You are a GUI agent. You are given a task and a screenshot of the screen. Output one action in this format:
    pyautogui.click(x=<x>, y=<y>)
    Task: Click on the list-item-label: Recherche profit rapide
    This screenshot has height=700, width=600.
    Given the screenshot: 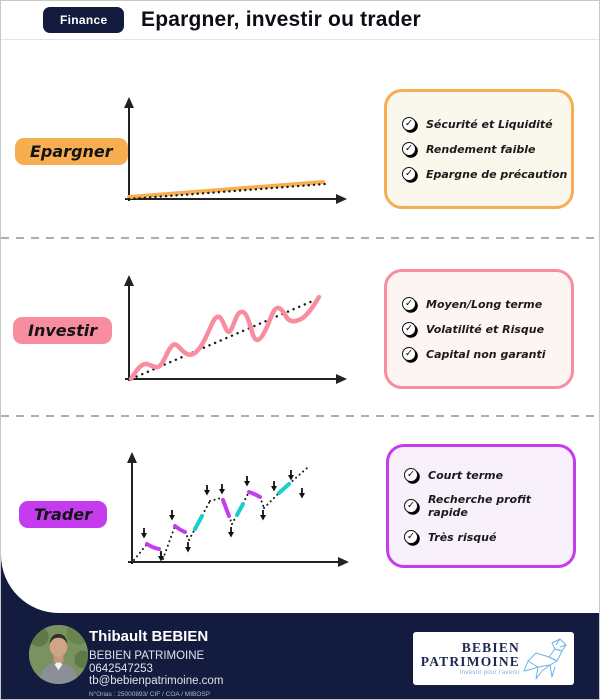 What is the action you would take?
    pyautogui.click(x=480, y=506)
    